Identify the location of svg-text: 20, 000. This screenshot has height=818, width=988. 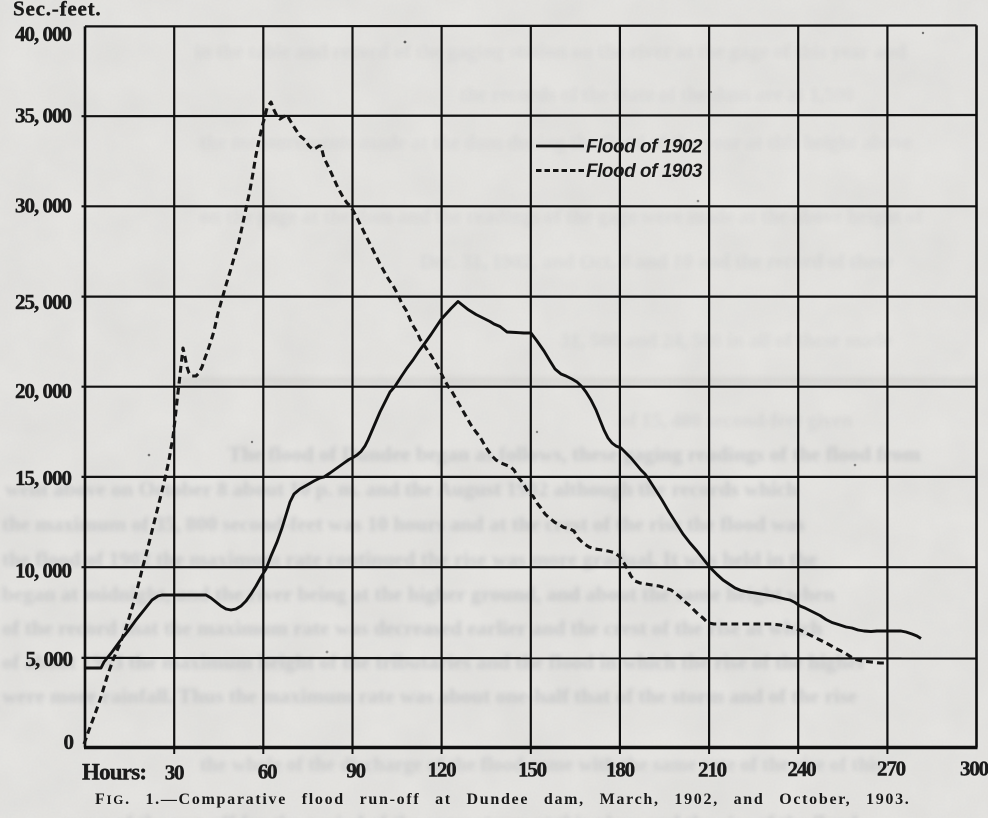
(43, 391).